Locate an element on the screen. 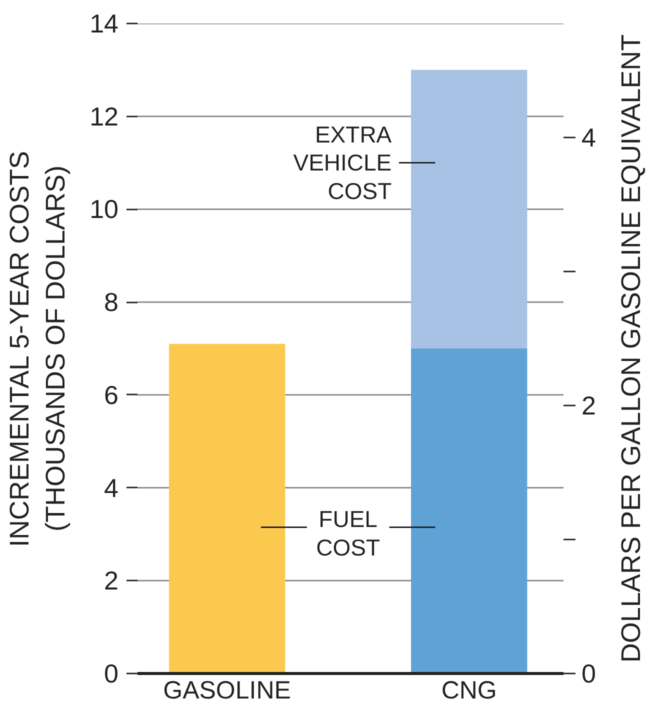 Image resolution: width=658 pixels, height=709 pixels. series-label: FUEL COST is located at coordinates (348, 533).